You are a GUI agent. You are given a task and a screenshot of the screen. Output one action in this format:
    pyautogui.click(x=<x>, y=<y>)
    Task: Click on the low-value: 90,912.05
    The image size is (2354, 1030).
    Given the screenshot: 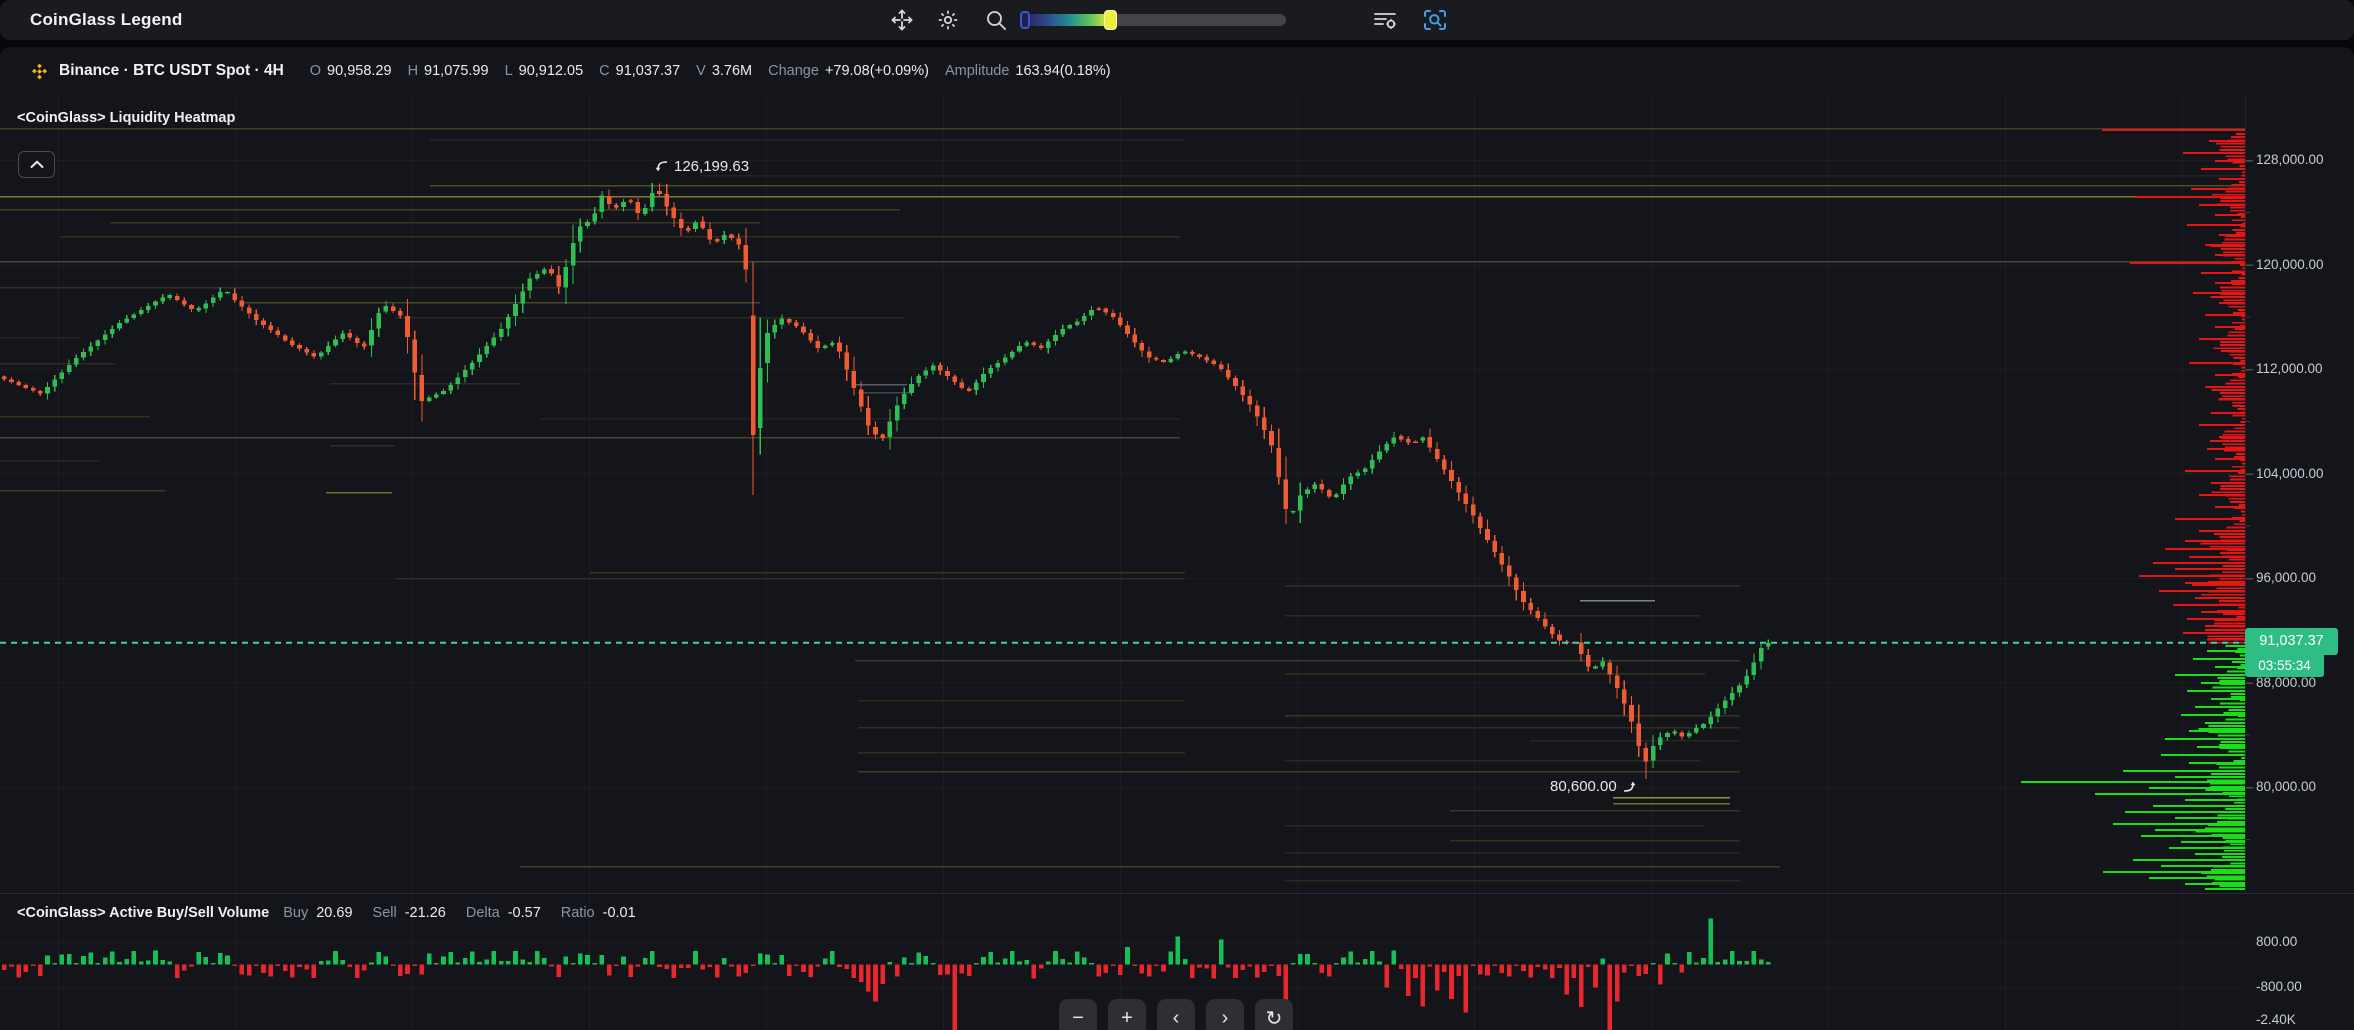 What is the action you would take?
    pyautogui.click(x=551, y=71)
    